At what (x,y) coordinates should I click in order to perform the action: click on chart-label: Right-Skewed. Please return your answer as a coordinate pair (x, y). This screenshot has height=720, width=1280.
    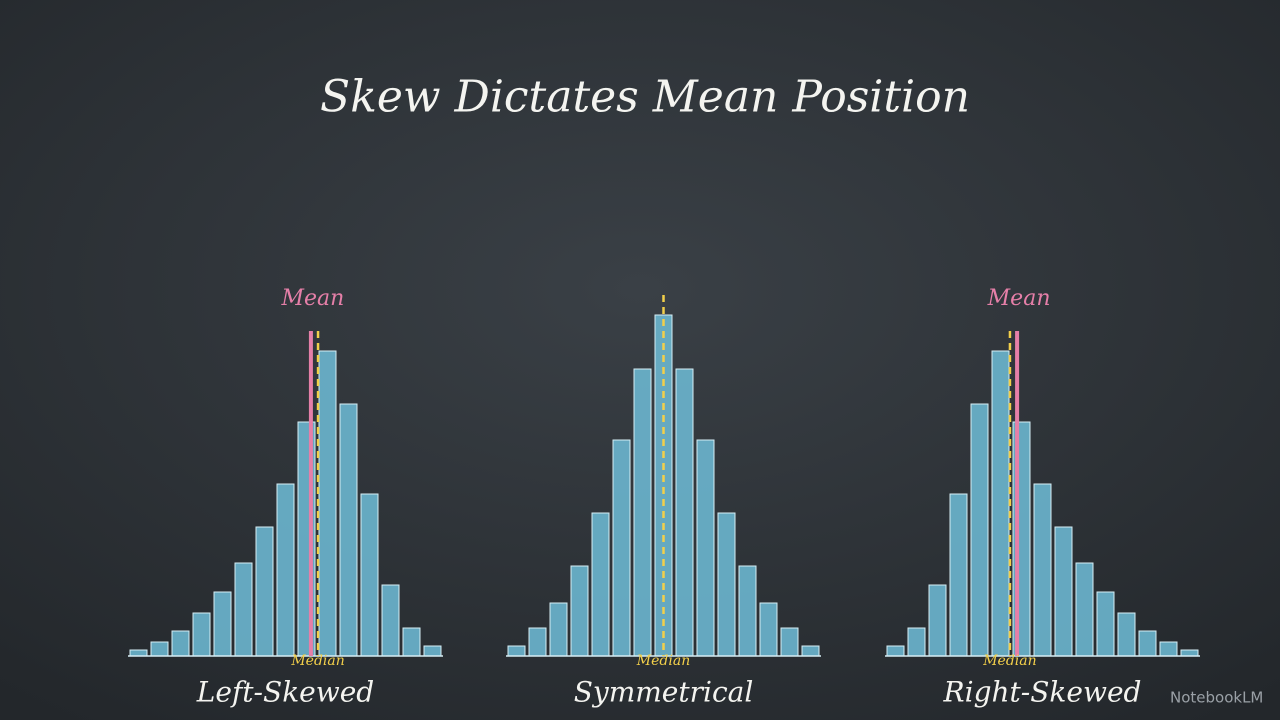
    Looking at the image, I should click on (1042, 692).